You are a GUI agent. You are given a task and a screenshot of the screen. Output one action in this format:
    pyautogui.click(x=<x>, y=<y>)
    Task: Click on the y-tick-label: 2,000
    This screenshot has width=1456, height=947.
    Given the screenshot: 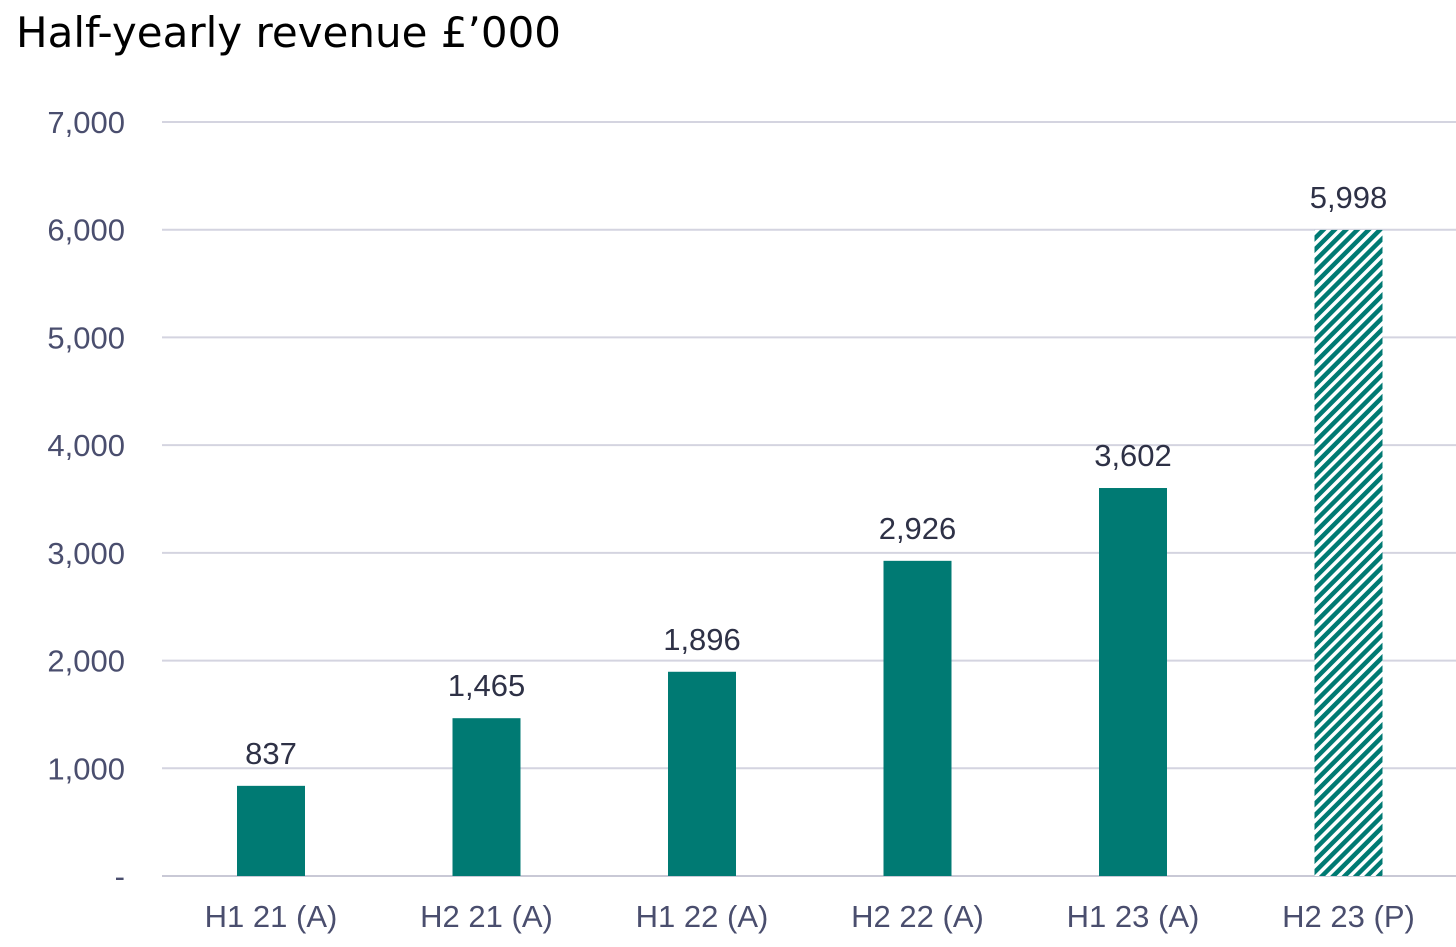 What is the action you would take?
    pyautogui.click(x=86, y=661)
    